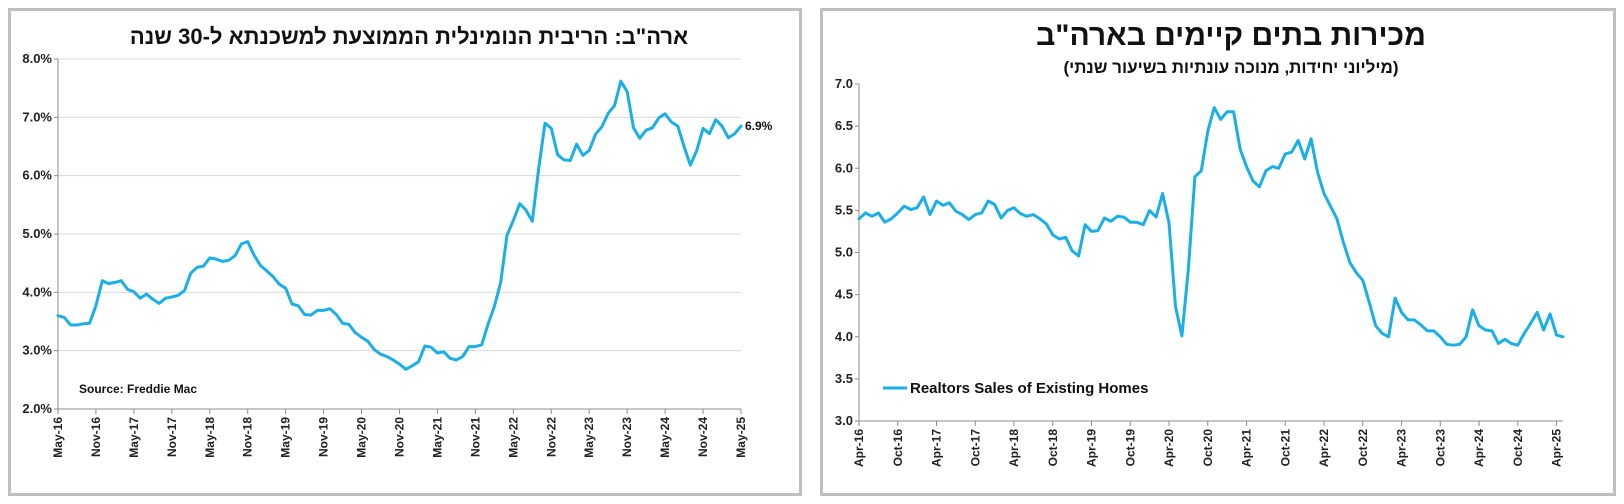  What do you see at coordinates (937, 448) in the screenshot?
I see `x-tick-label: Apr-17` at bounding box center [937, 448].